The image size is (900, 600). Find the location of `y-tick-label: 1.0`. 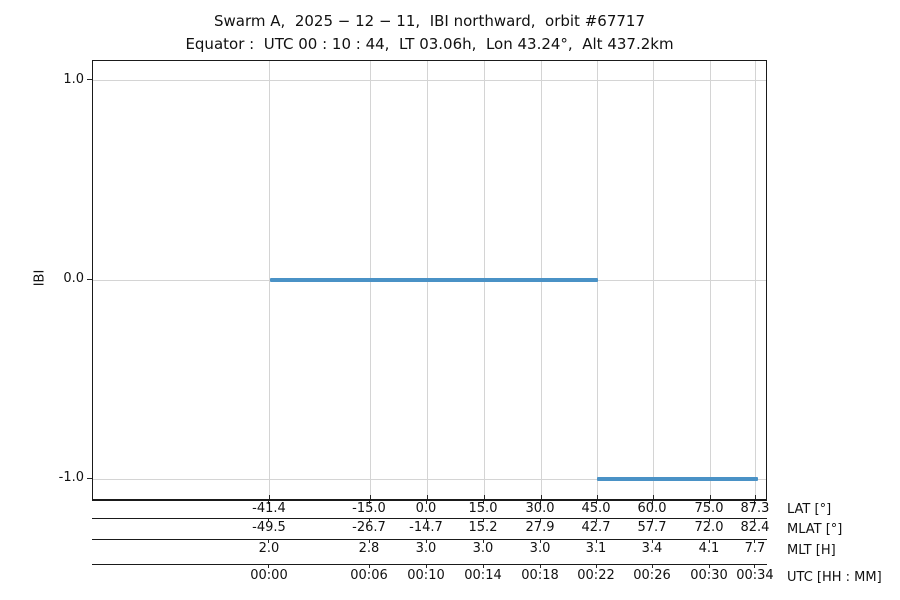

y-tick-label: 1.0 is located at coordinates (73, 79).